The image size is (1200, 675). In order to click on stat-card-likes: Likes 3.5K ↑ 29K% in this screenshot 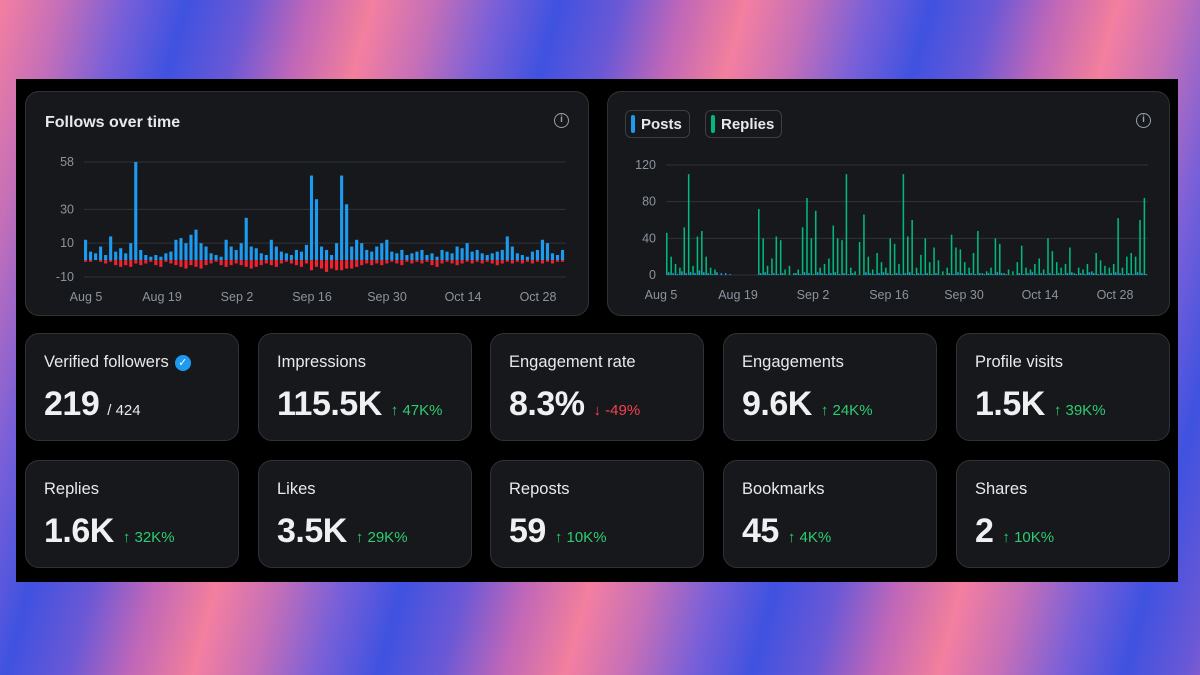, I will do `click(365, 514)`.